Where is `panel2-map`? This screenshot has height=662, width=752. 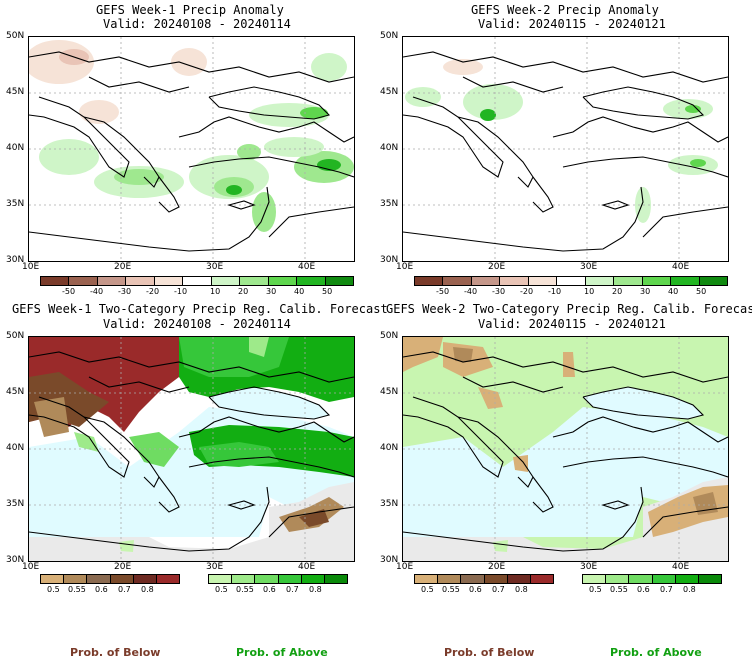 panel2-map is located at coordinates (565, 149).